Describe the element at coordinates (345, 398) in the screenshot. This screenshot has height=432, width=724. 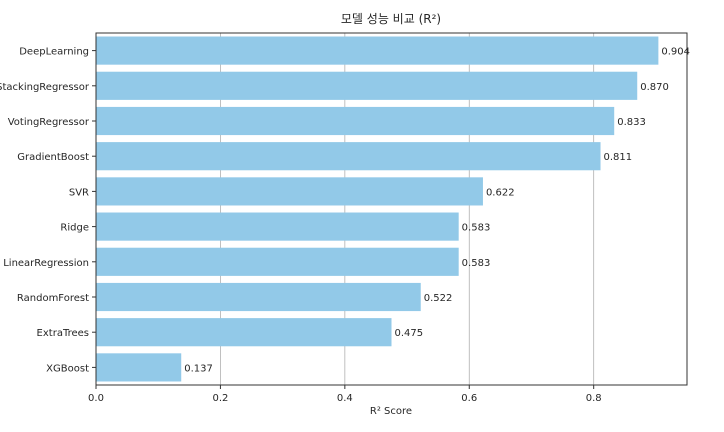
I see `x-tick-label: 0.4` at that location.